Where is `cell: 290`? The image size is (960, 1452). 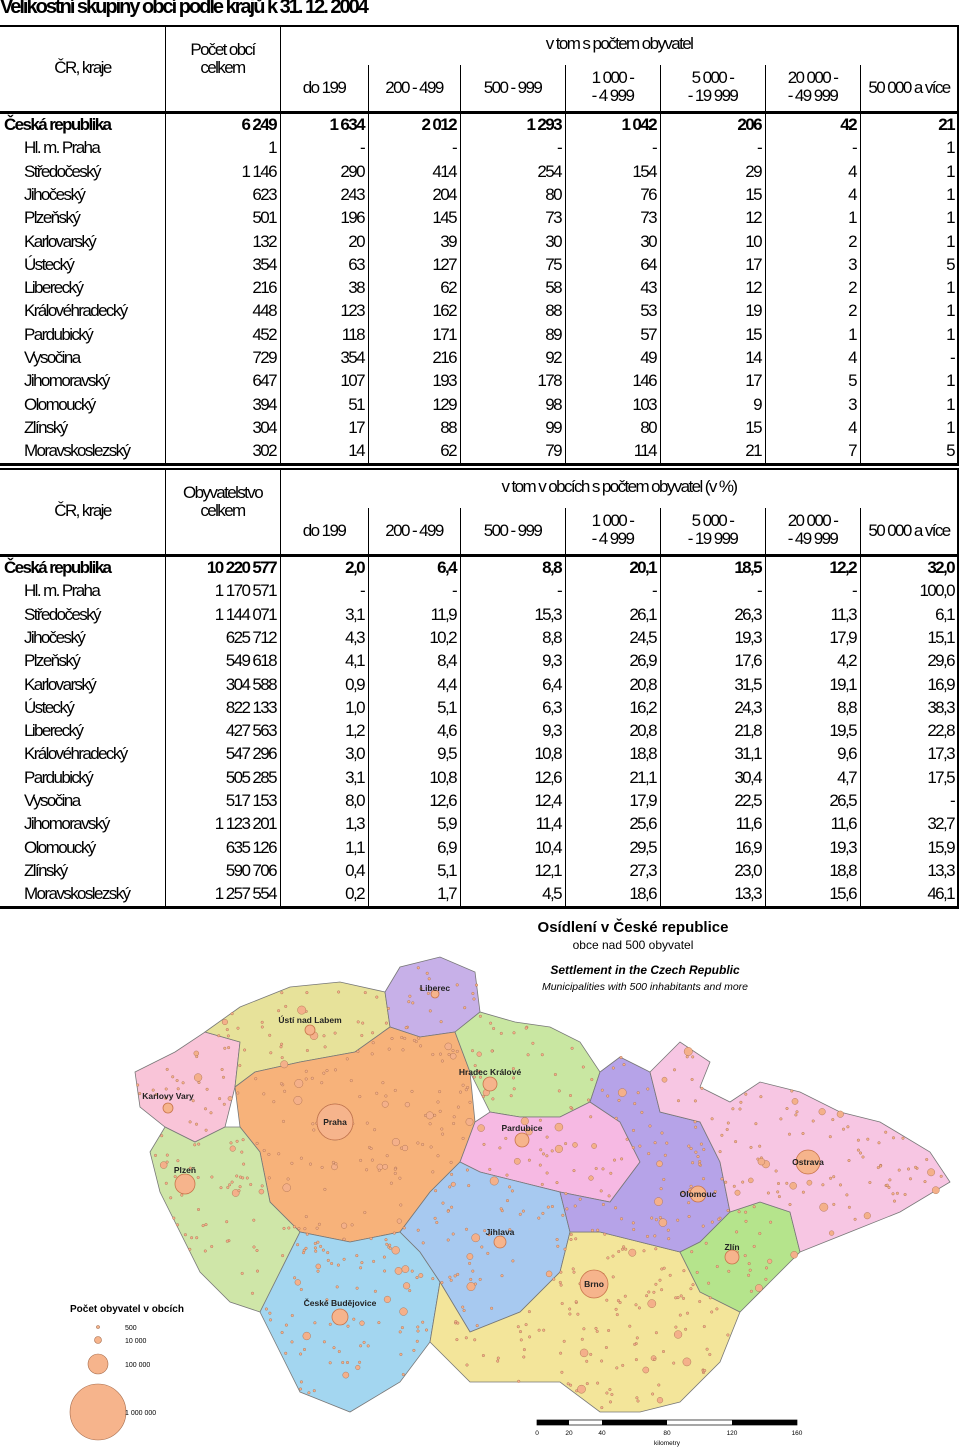
cell: 290 is located at coordinates (352, 171).